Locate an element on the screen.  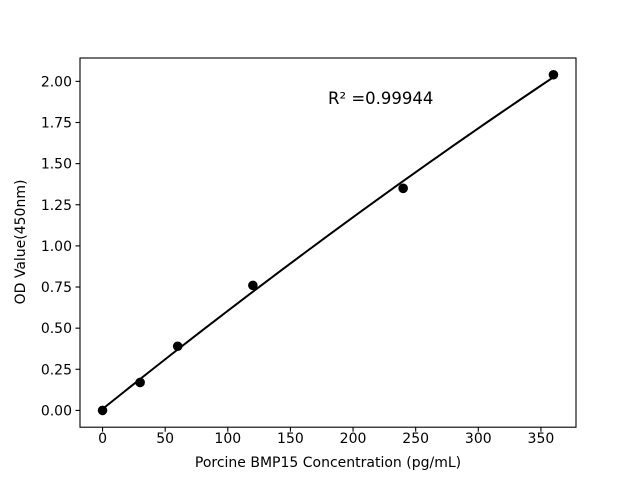
x-tick-label: 50 is located at coordinates (165, 439).